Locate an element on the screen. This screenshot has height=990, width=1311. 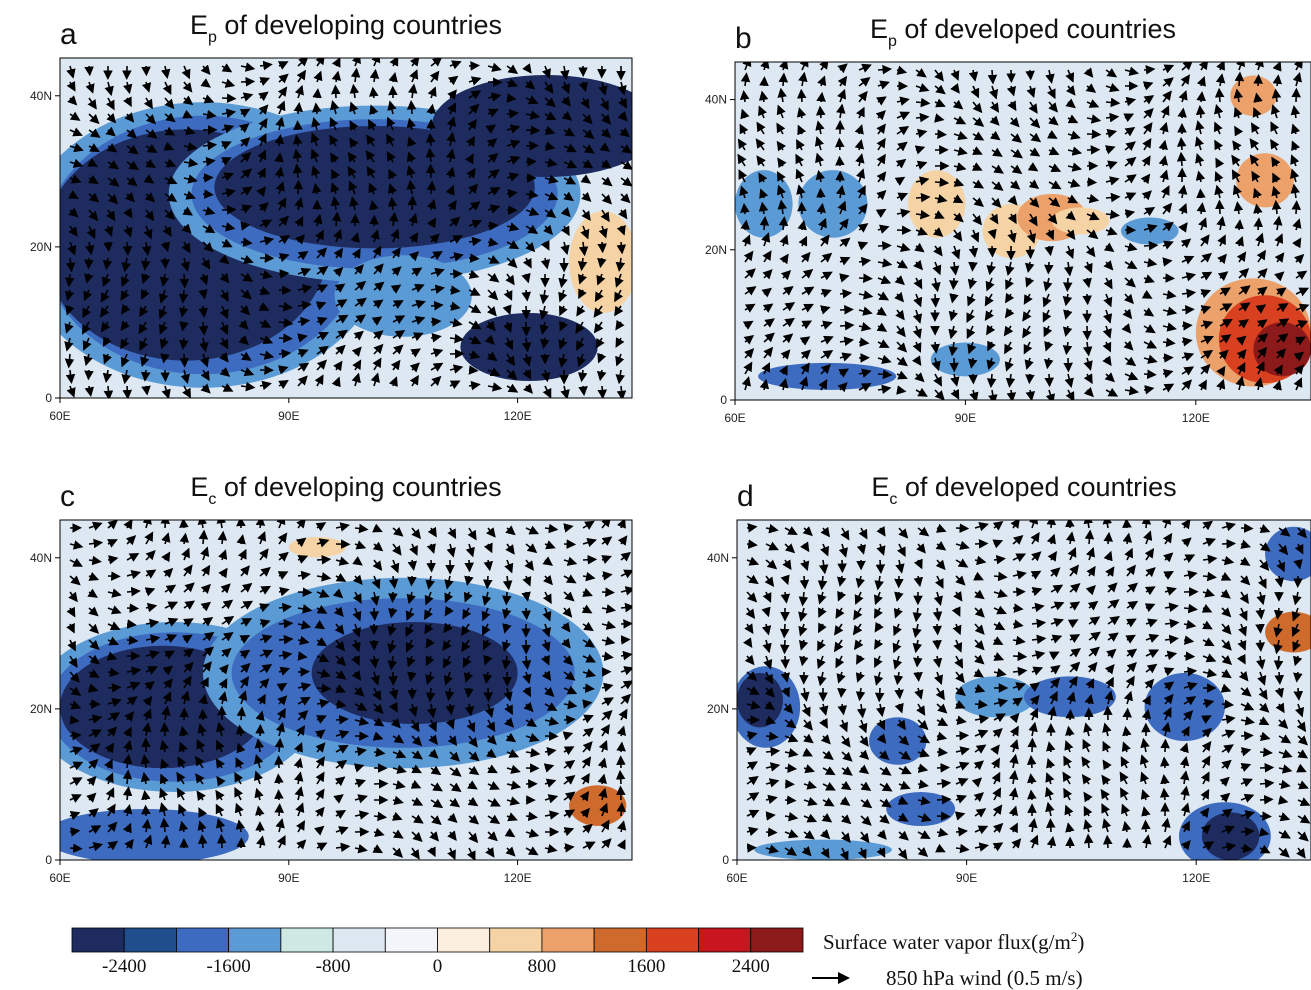
flux-contour is located at coordinates (921, 809).